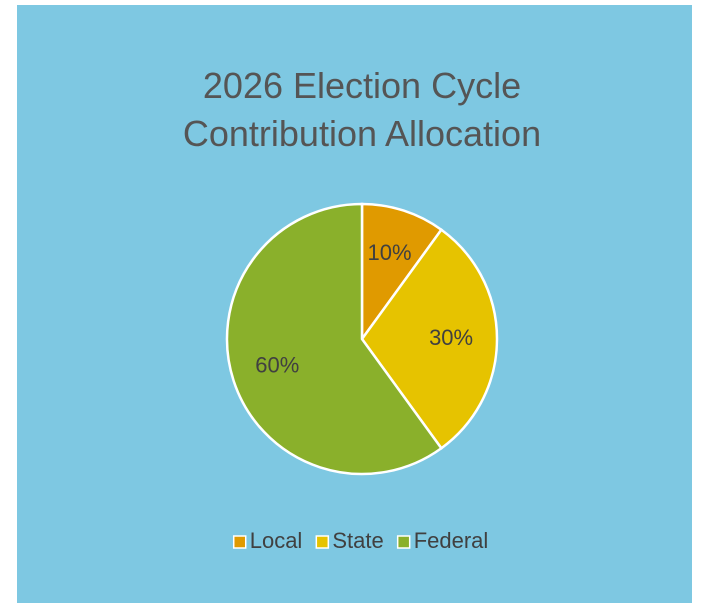 This screenshot has height=608, width=709. I want to click on data-label: 60%, so click(277, 364).